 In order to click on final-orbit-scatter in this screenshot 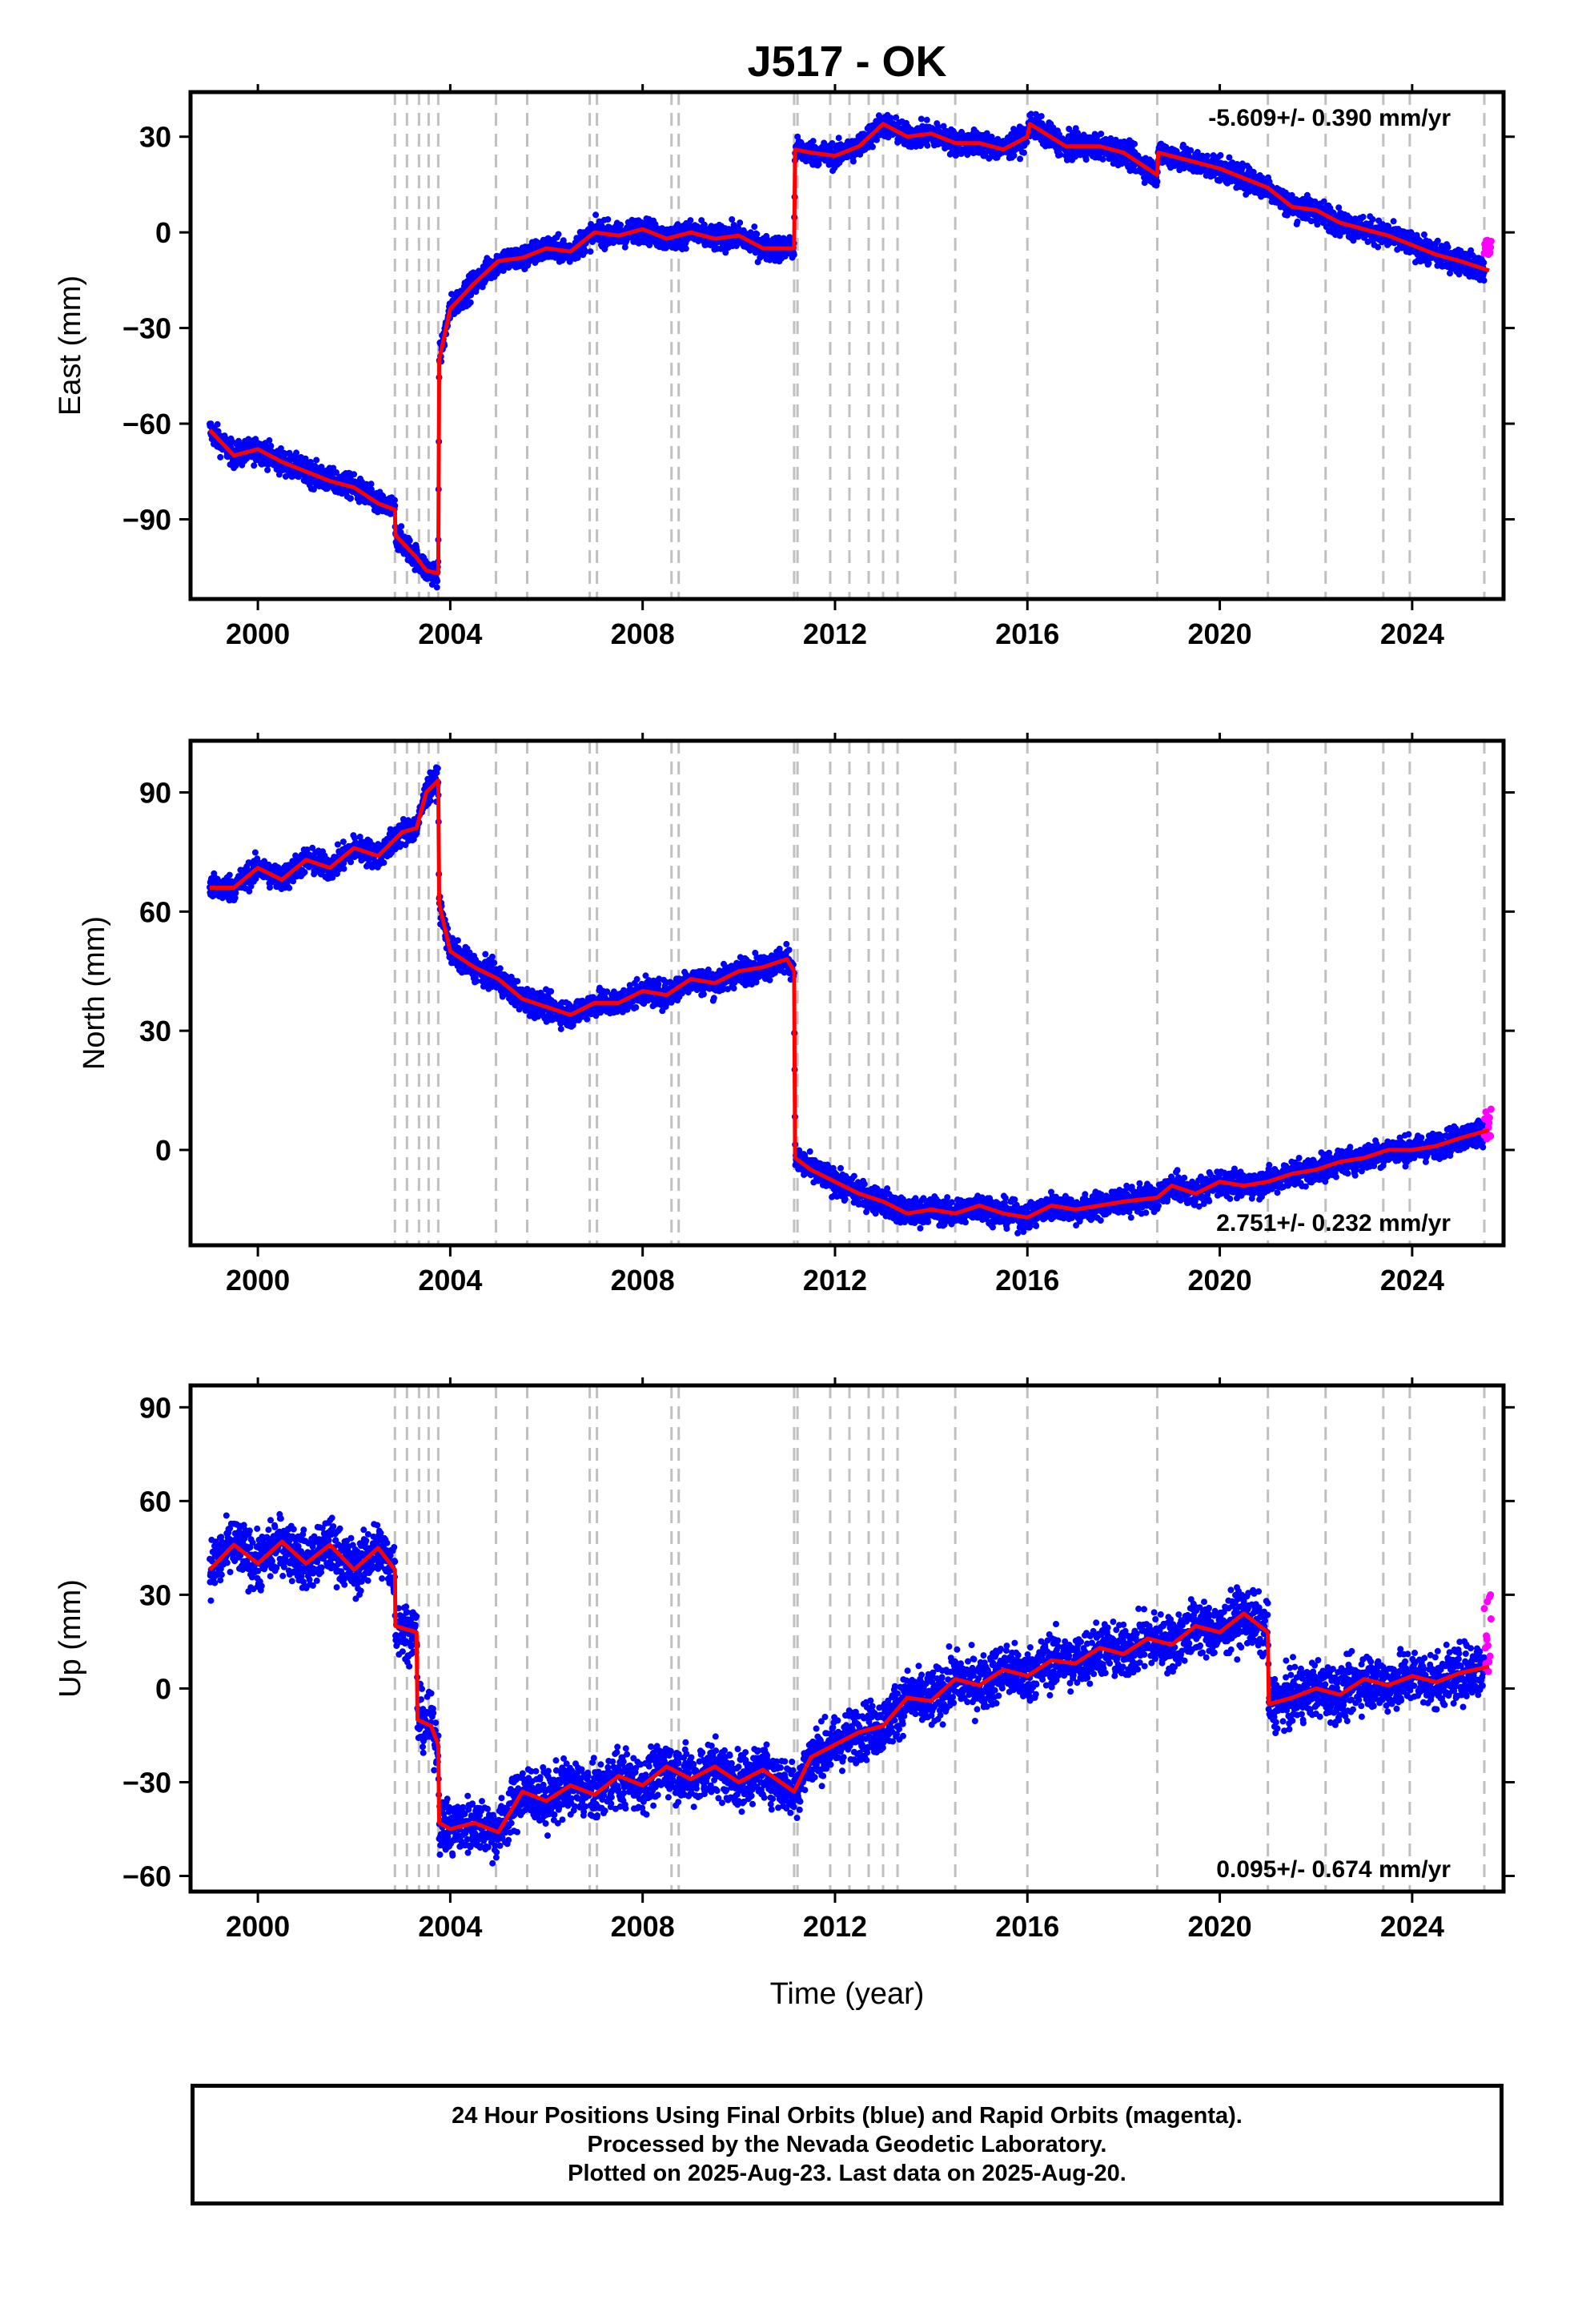, I will do `click(847, 1688)`.